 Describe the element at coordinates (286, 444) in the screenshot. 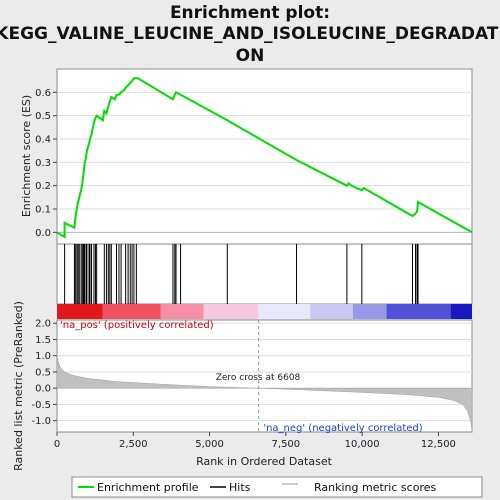

I see `x-tick-label: 7,500` at that location.